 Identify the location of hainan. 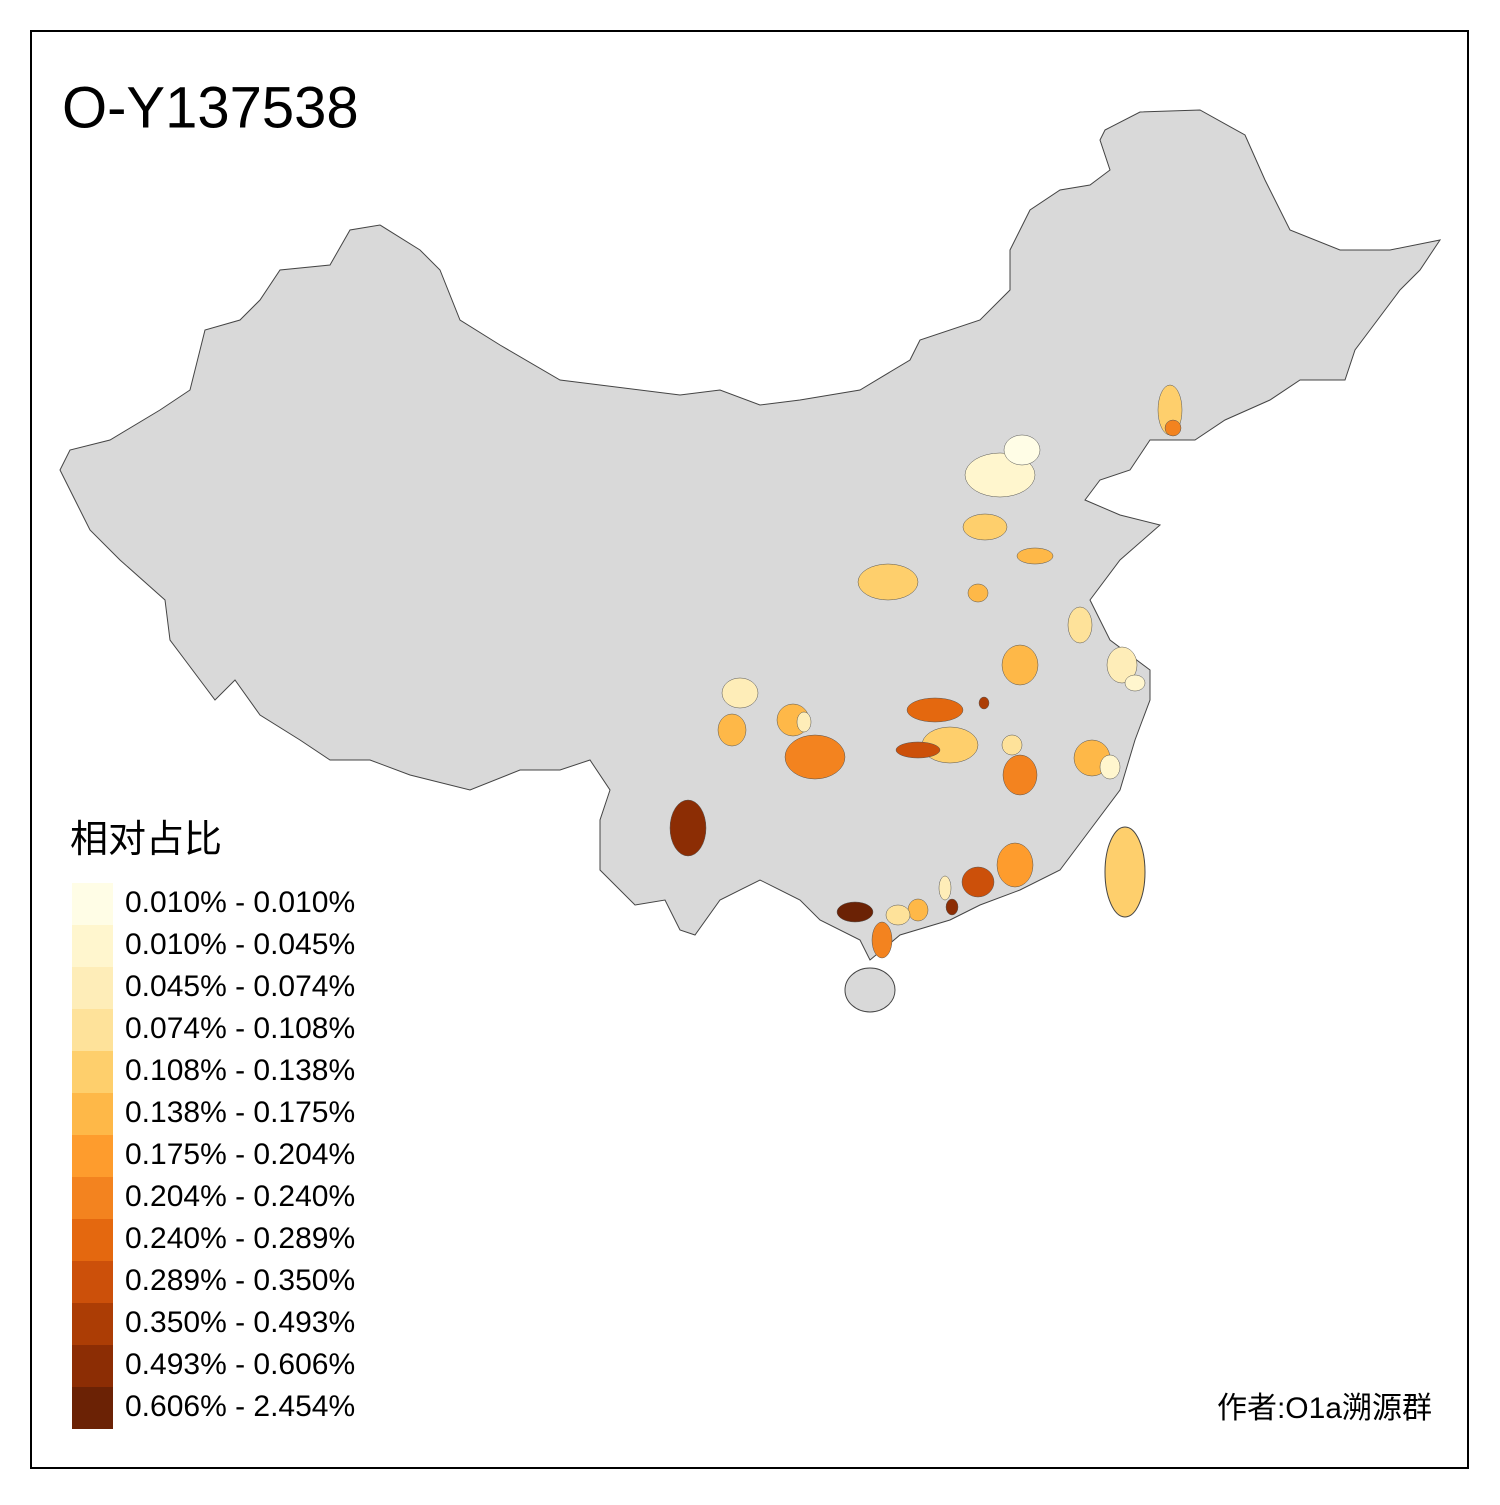
(870, 990).